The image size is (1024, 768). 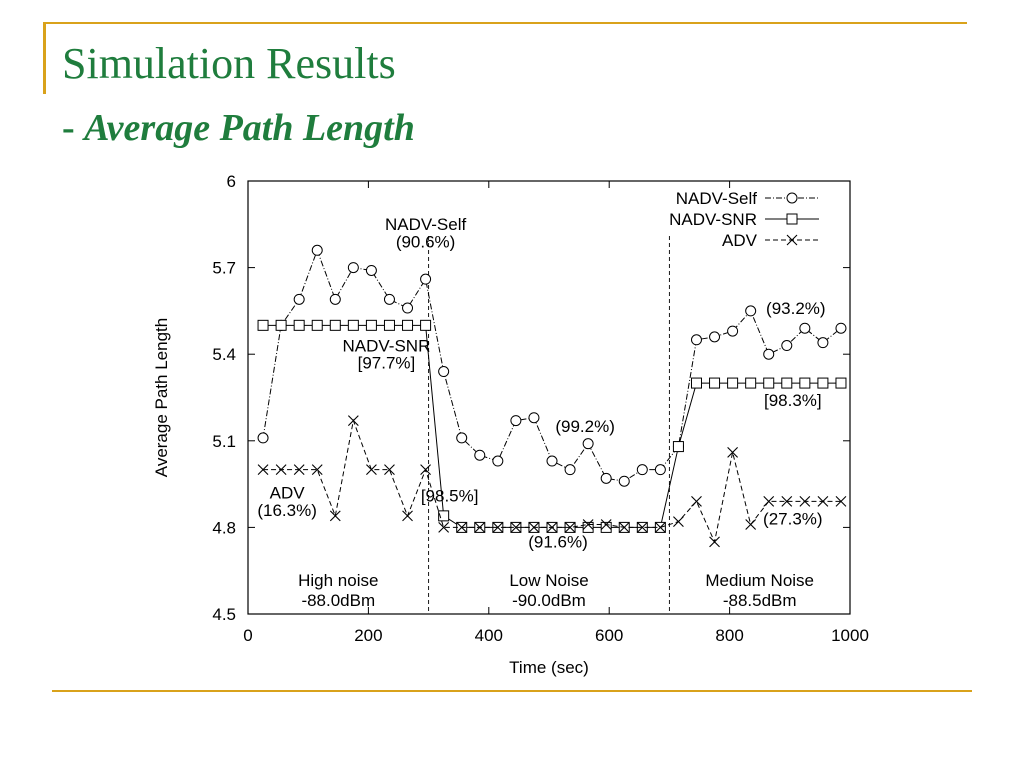 What do you see at coordinates (729, 635) in the screenshot?
I see `x-tick-label: 800` at bounding box center [729, 635].